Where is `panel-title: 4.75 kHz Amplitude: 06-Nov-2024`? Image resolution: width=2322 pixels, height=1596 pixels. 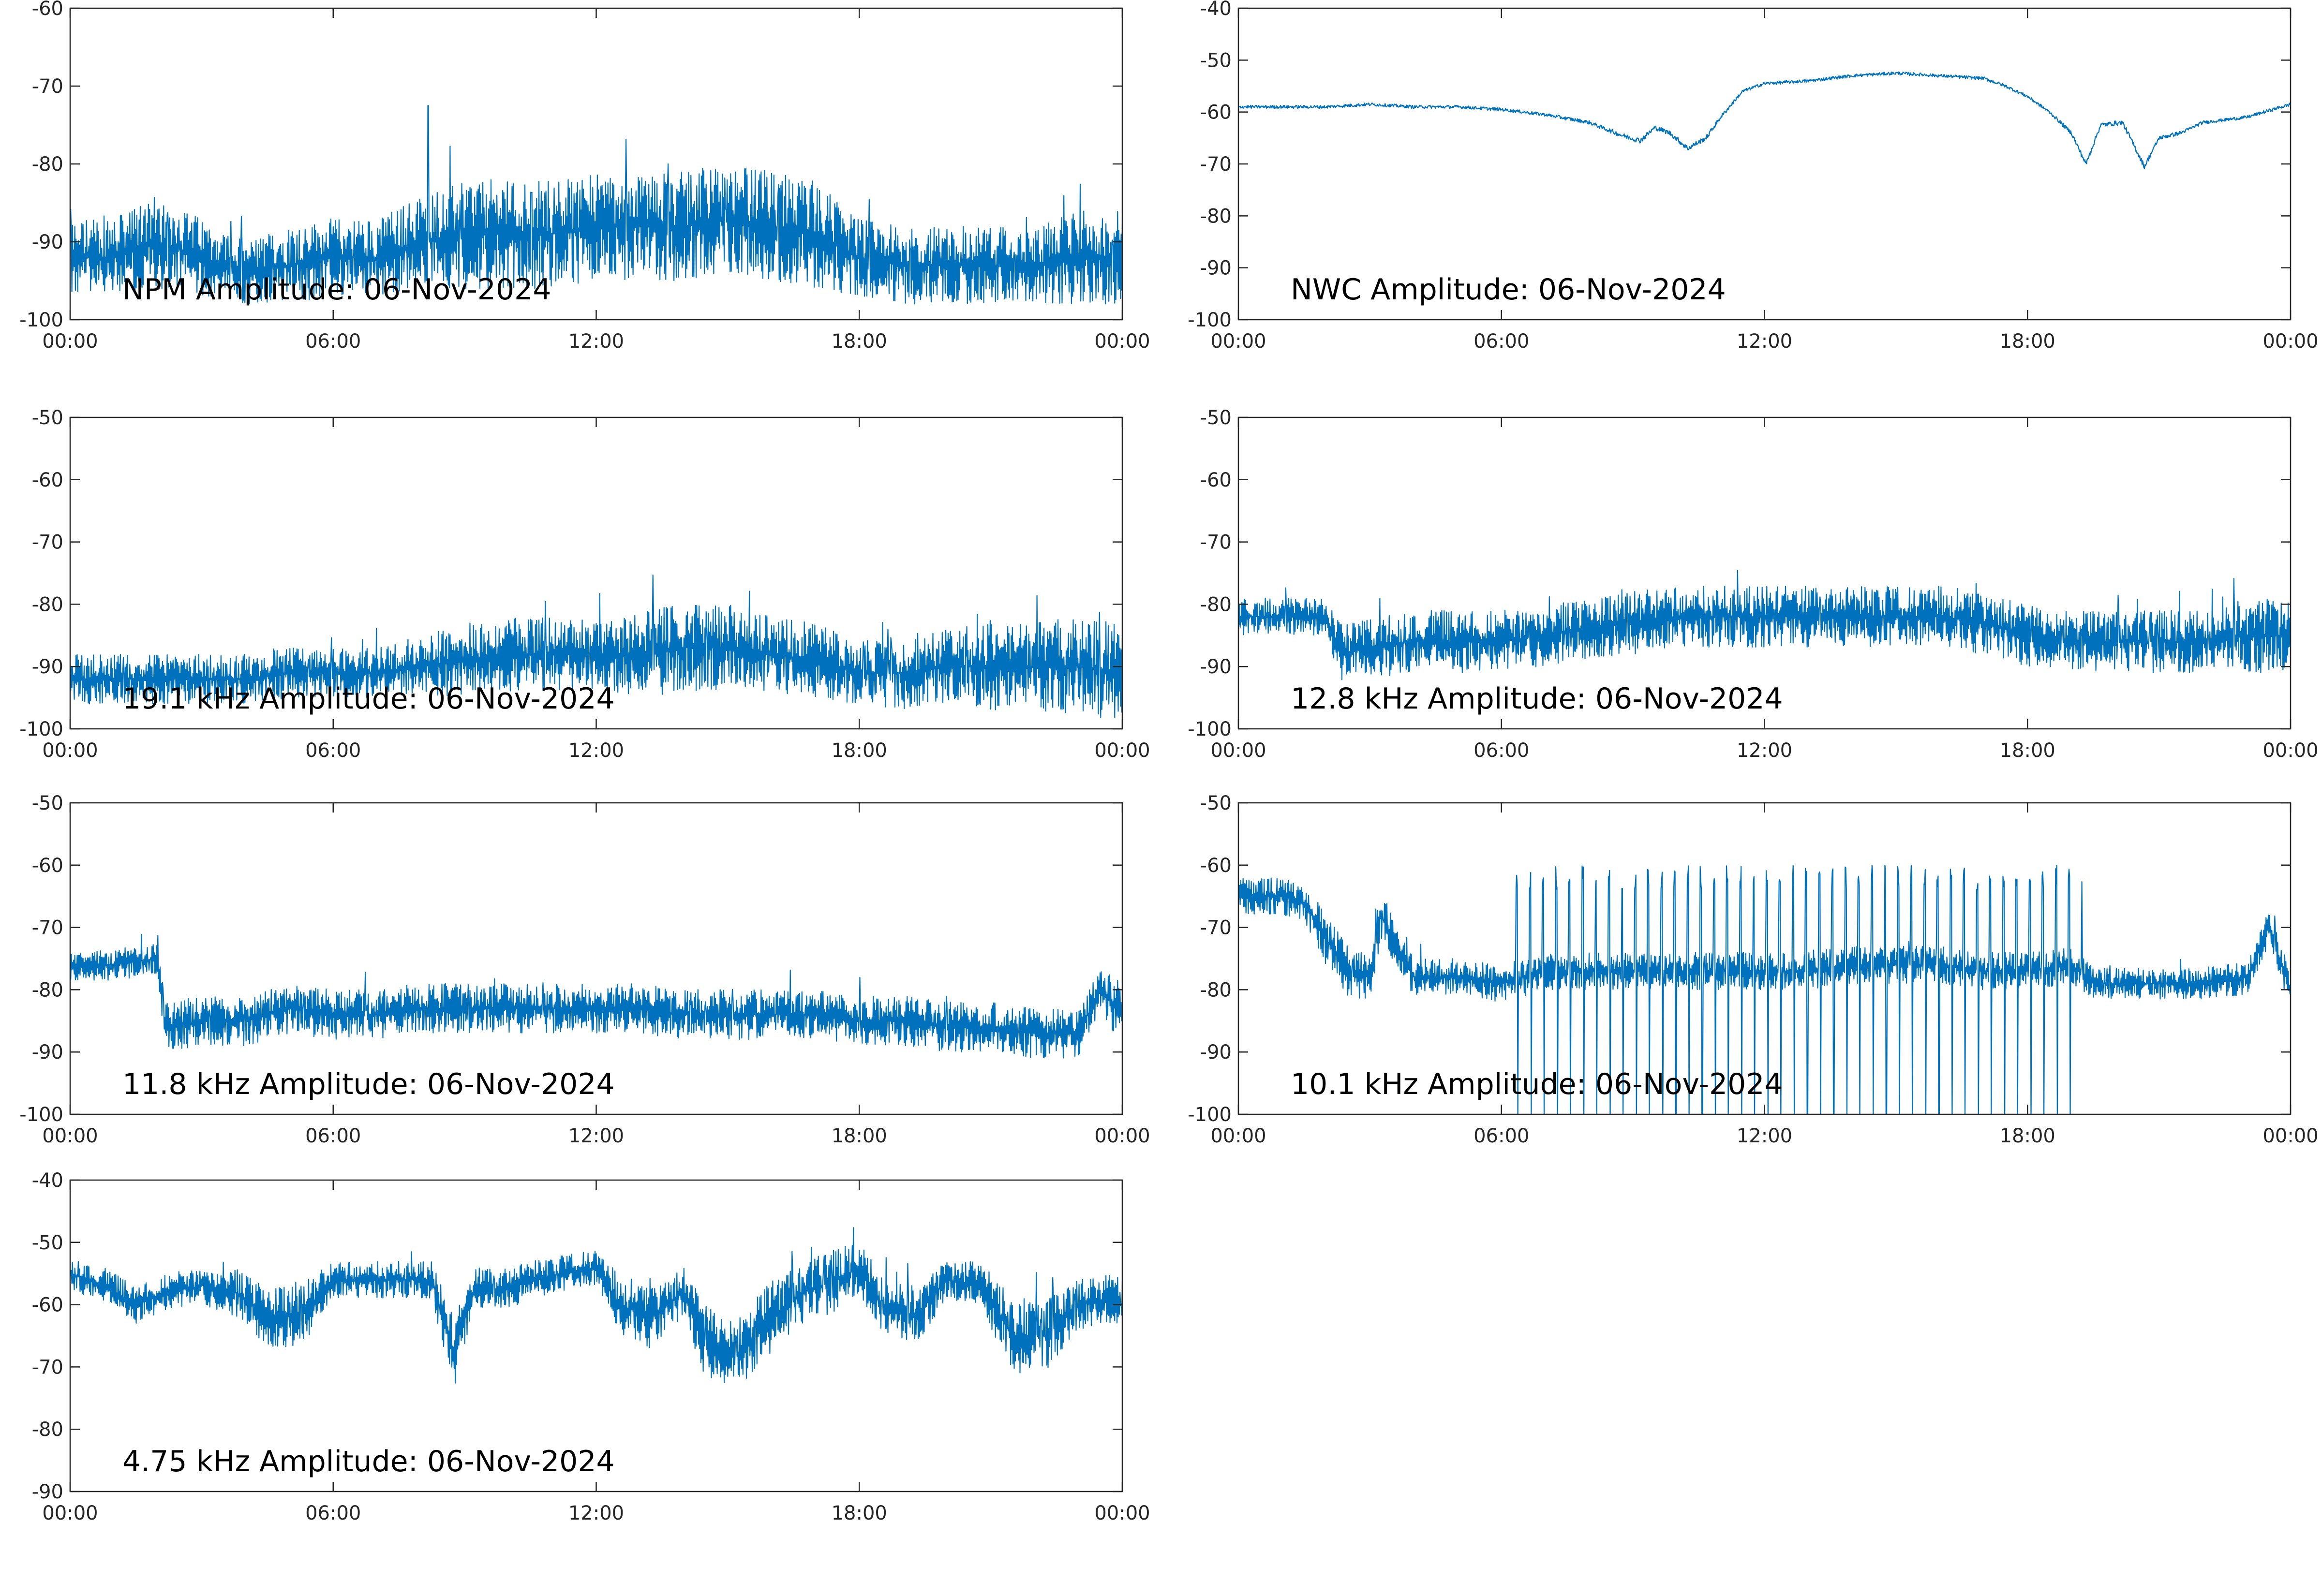 panel-title: 4.75 kHz Amplitude: 06-Nov-2024 is located at coordinates (368, 1461).